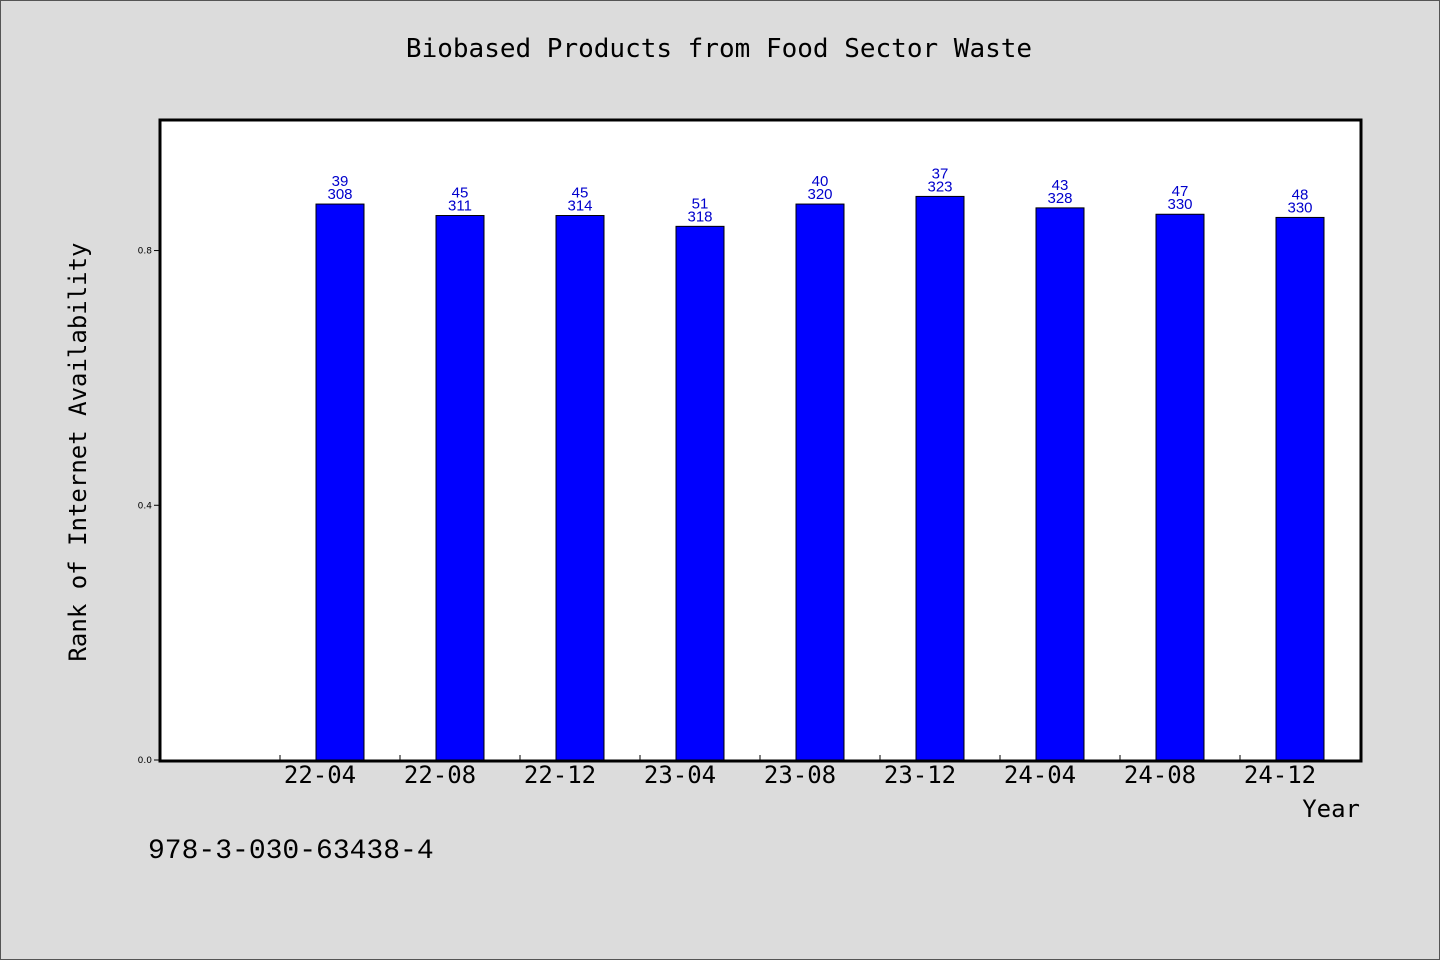 This screenshot has width=1440, height=960. I want to click on y-tick-label: 0.0, so click(145, 761).